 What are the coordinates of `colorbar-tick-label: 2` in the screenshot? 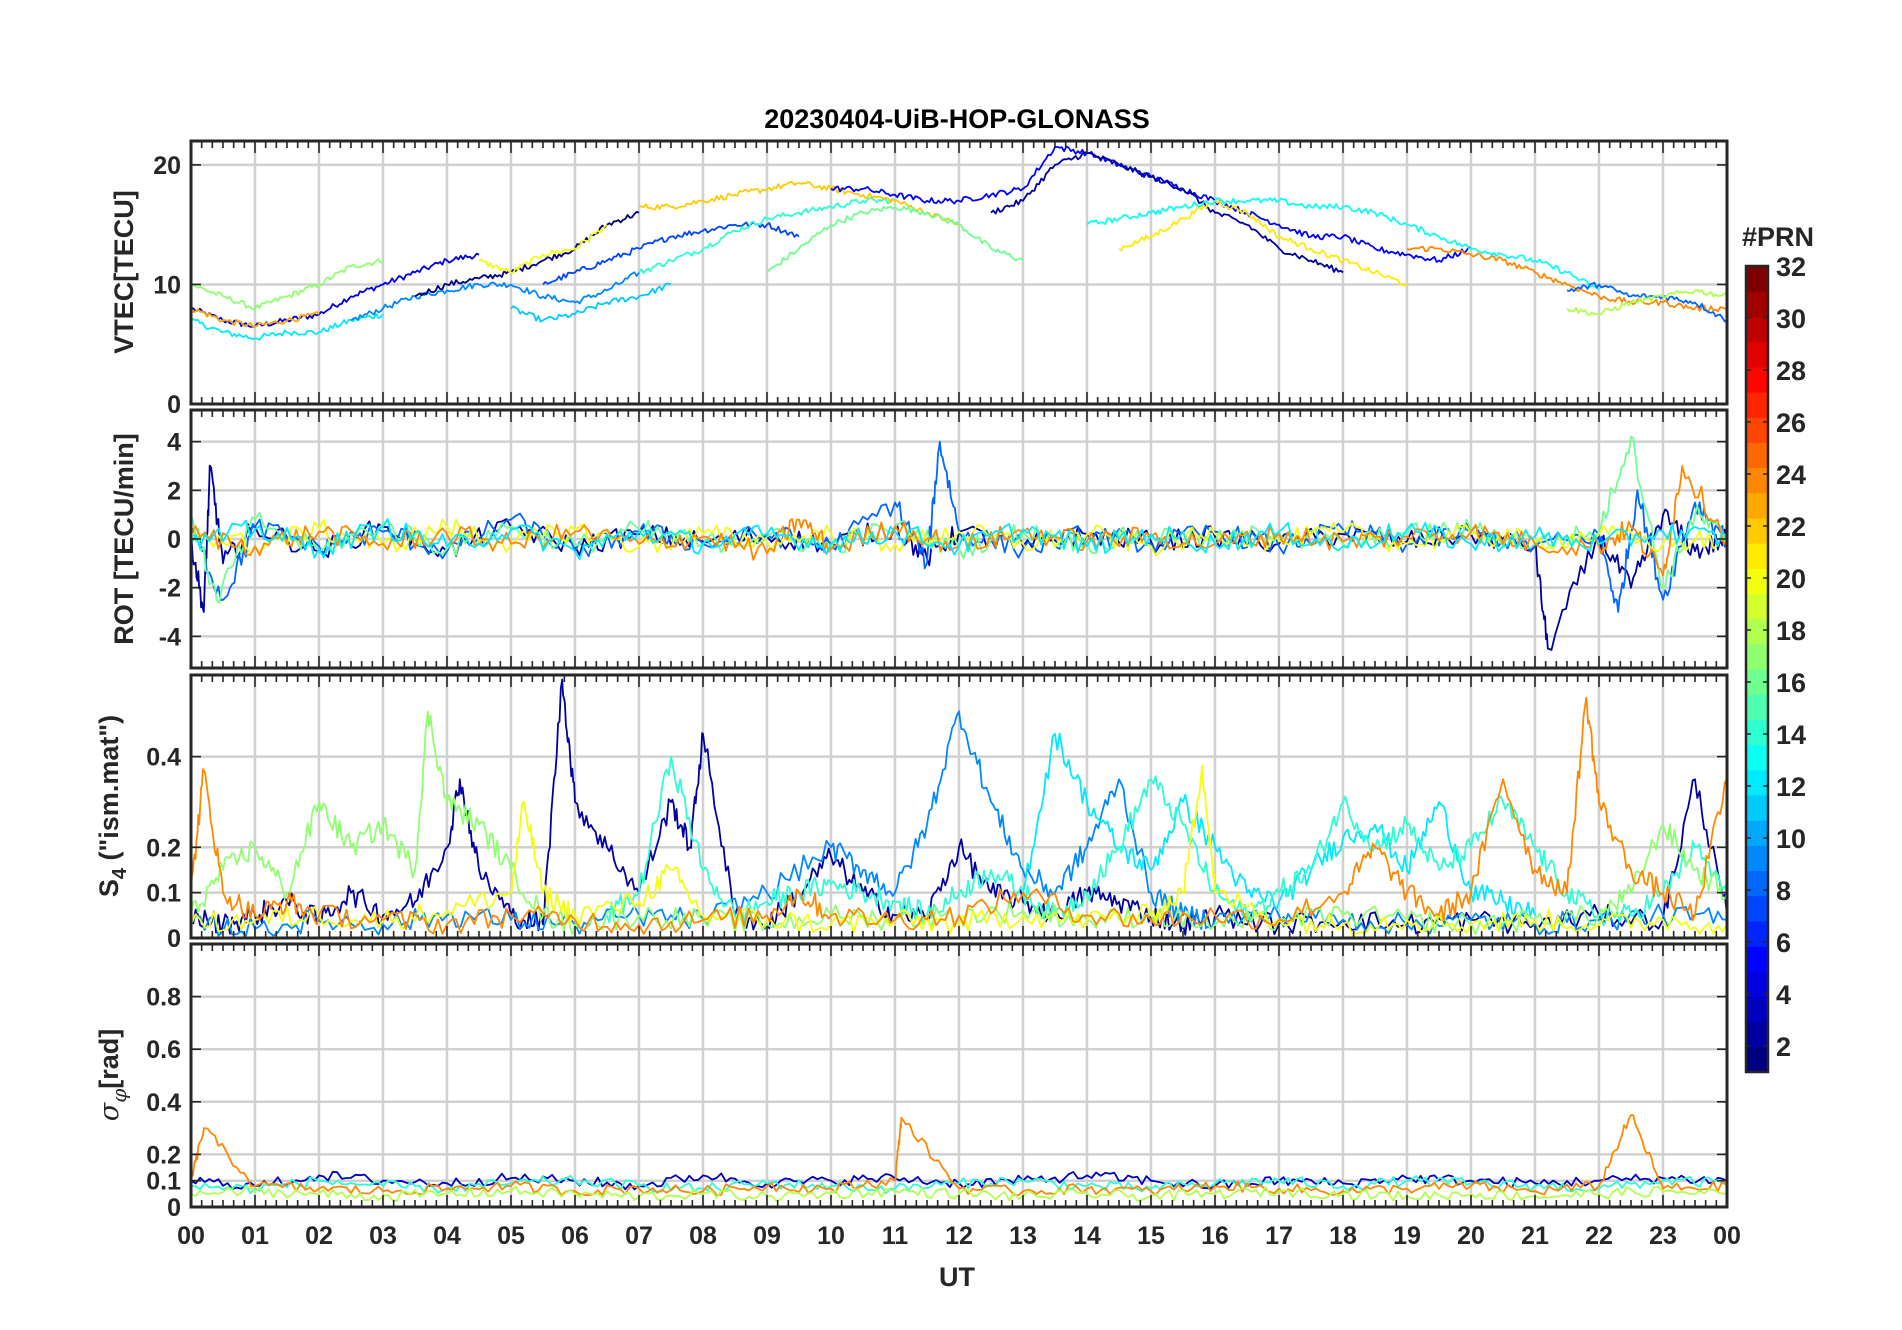 It's located at (1783, 1047).